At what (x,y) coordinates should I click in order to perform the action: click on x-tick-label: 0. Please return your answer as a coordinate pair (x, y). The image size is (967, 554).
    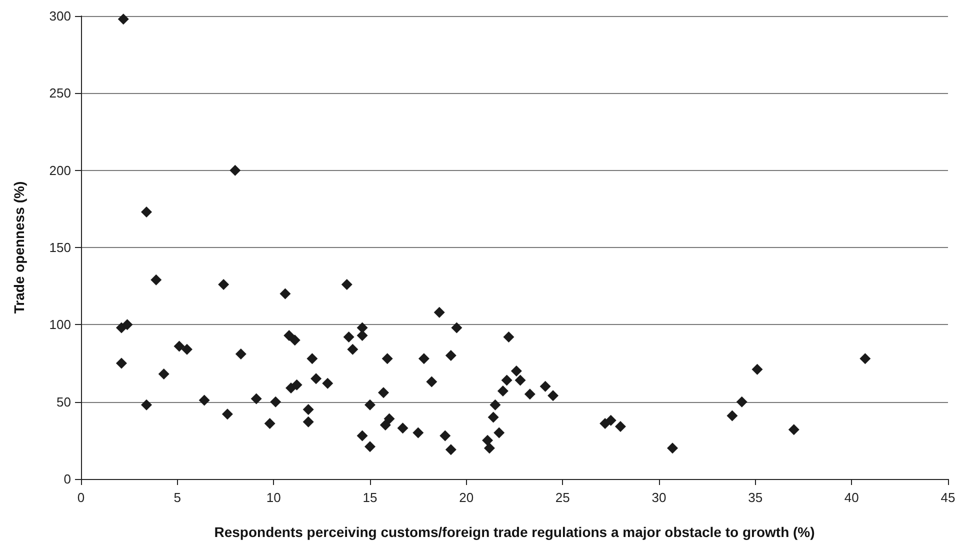
    Looking at the image, I should click on (81, 497).